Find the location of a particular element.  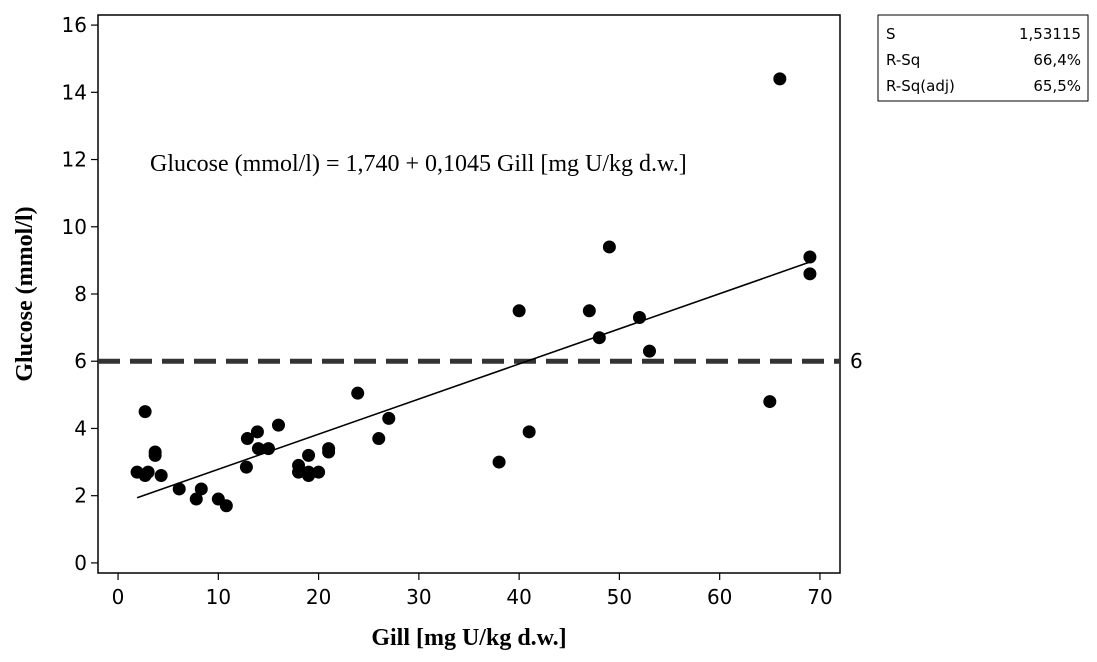

x-axis-title: Gill [mg U/kg d.w.] is located at coordinates (468, 638).